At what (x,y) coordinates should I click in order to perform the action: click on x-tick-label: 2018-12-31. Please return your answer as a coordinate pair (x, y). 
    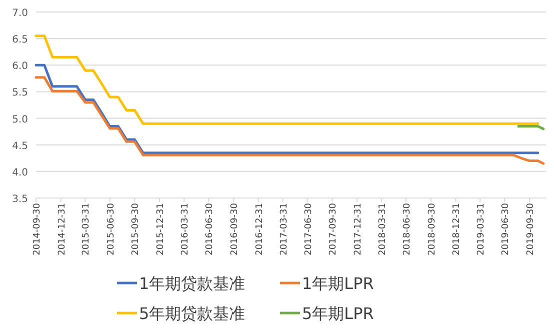
    Looking at the image, I should click on (457, 229).